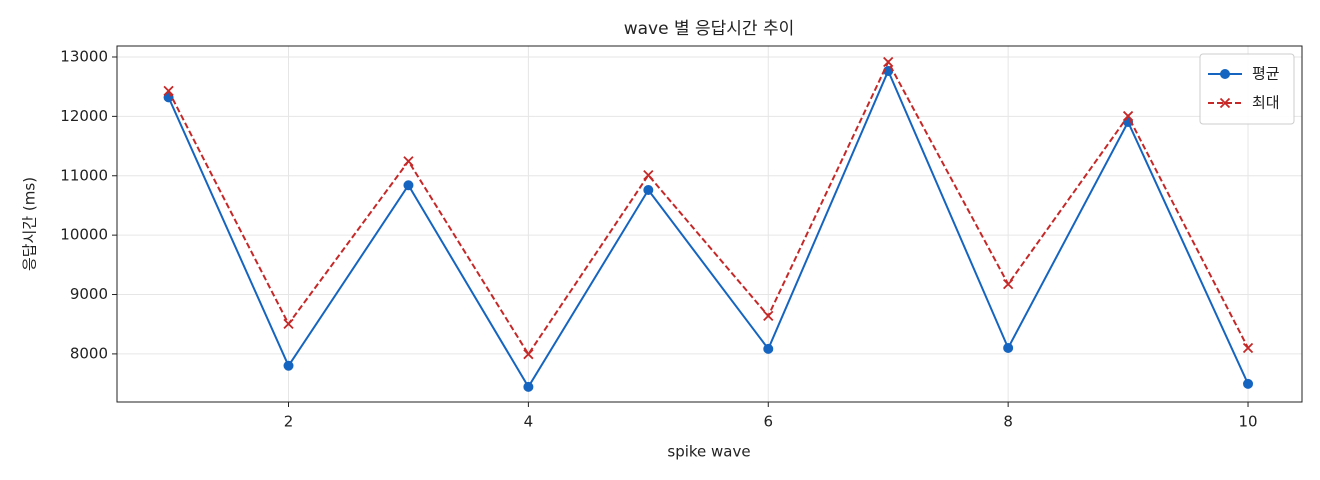  I want to click on x-axis-label: spike wave, so click(708, 452).